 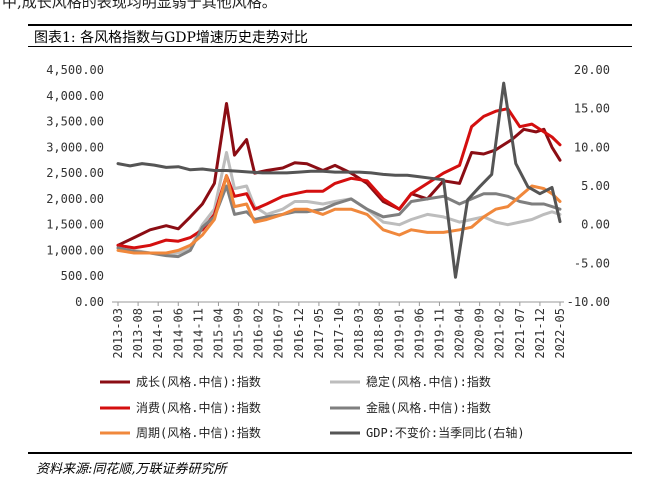 What do you see at coordinates (75, 96) in the screenshot?
I see `left-axis-tick-label: 4,000.00` at bounding box center [75, 96].